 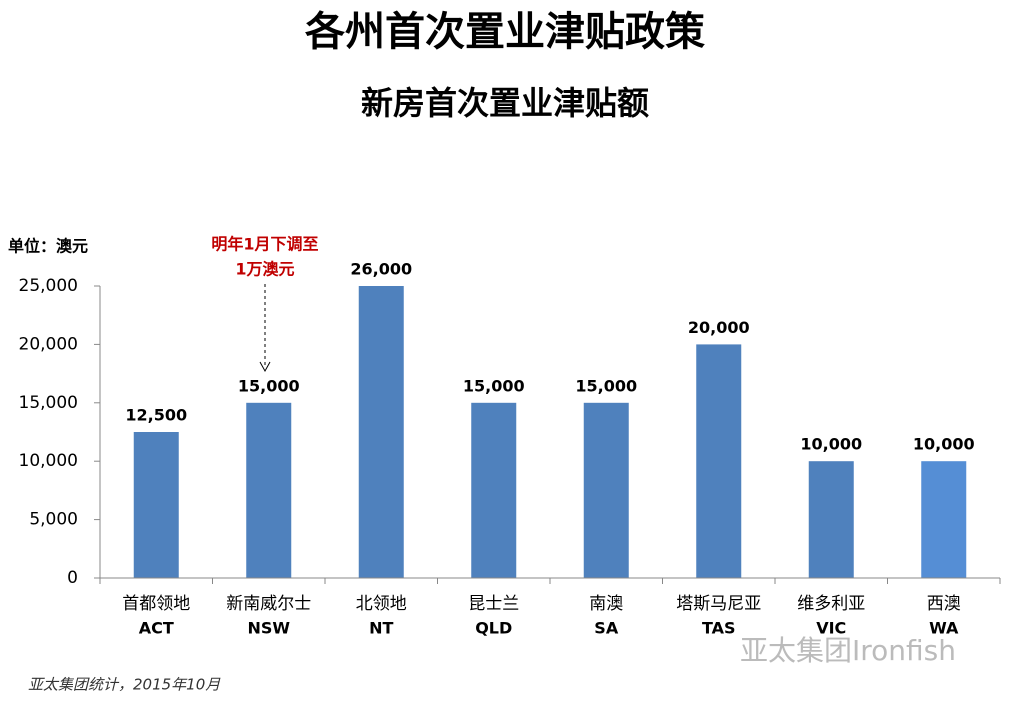 What do you see at coordinates (944, 604) in the screenshot?
I see `x-tick-label: 西澳` at bounding box center [944, 604].